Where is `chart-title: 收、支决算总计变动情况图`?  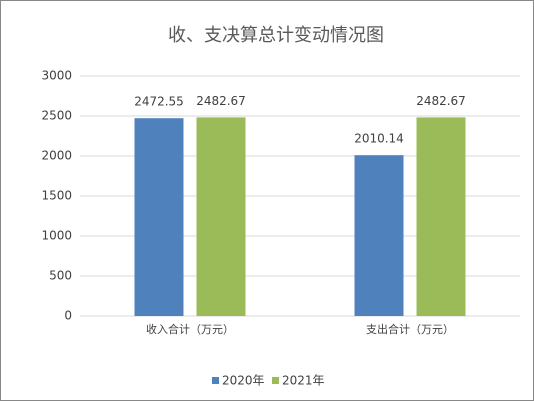
chart-title: 收、支决算总计变动情况图 is located at coordinates (276, 35).